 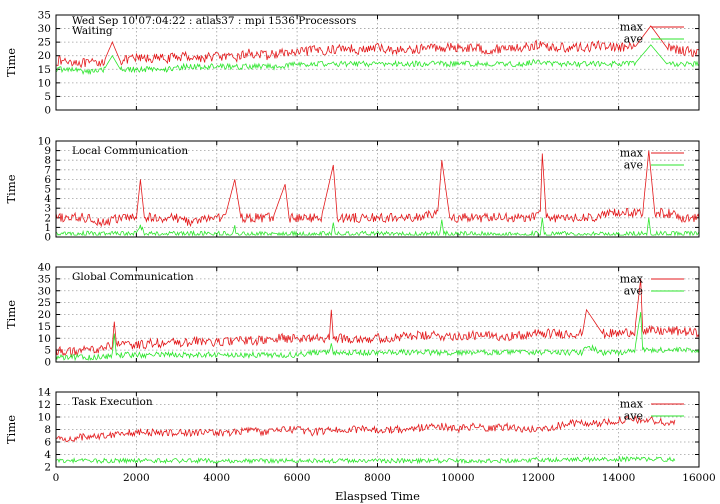 I want to click on y-tick-label: 12, so click(x=44, y=405).